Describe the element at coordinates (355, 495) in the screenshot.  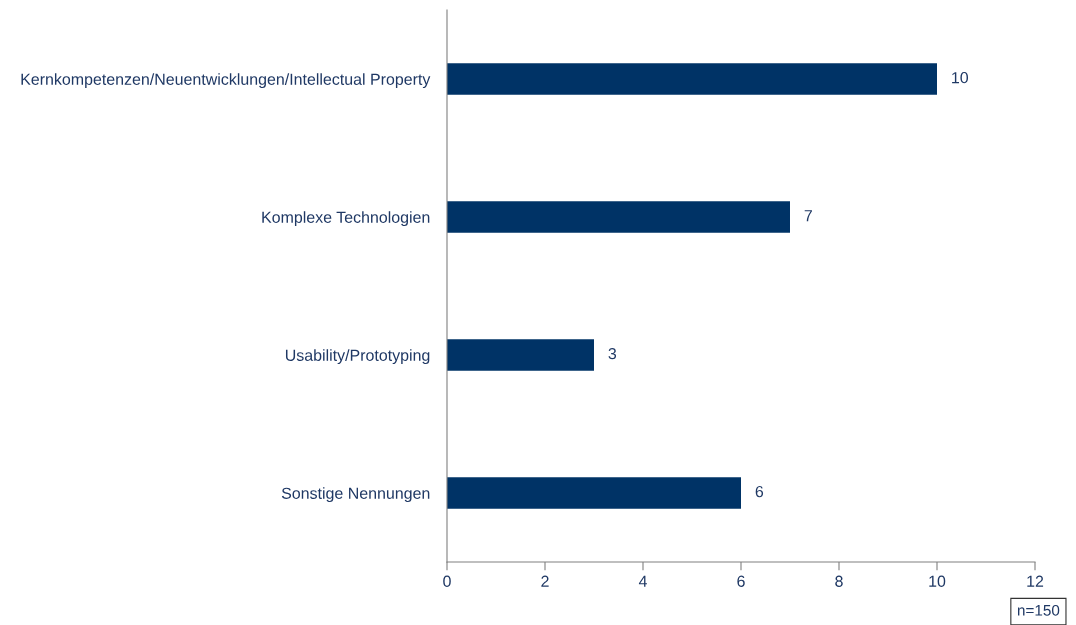
I see `y-tick-label: Sonstige Nennungen` at that location.